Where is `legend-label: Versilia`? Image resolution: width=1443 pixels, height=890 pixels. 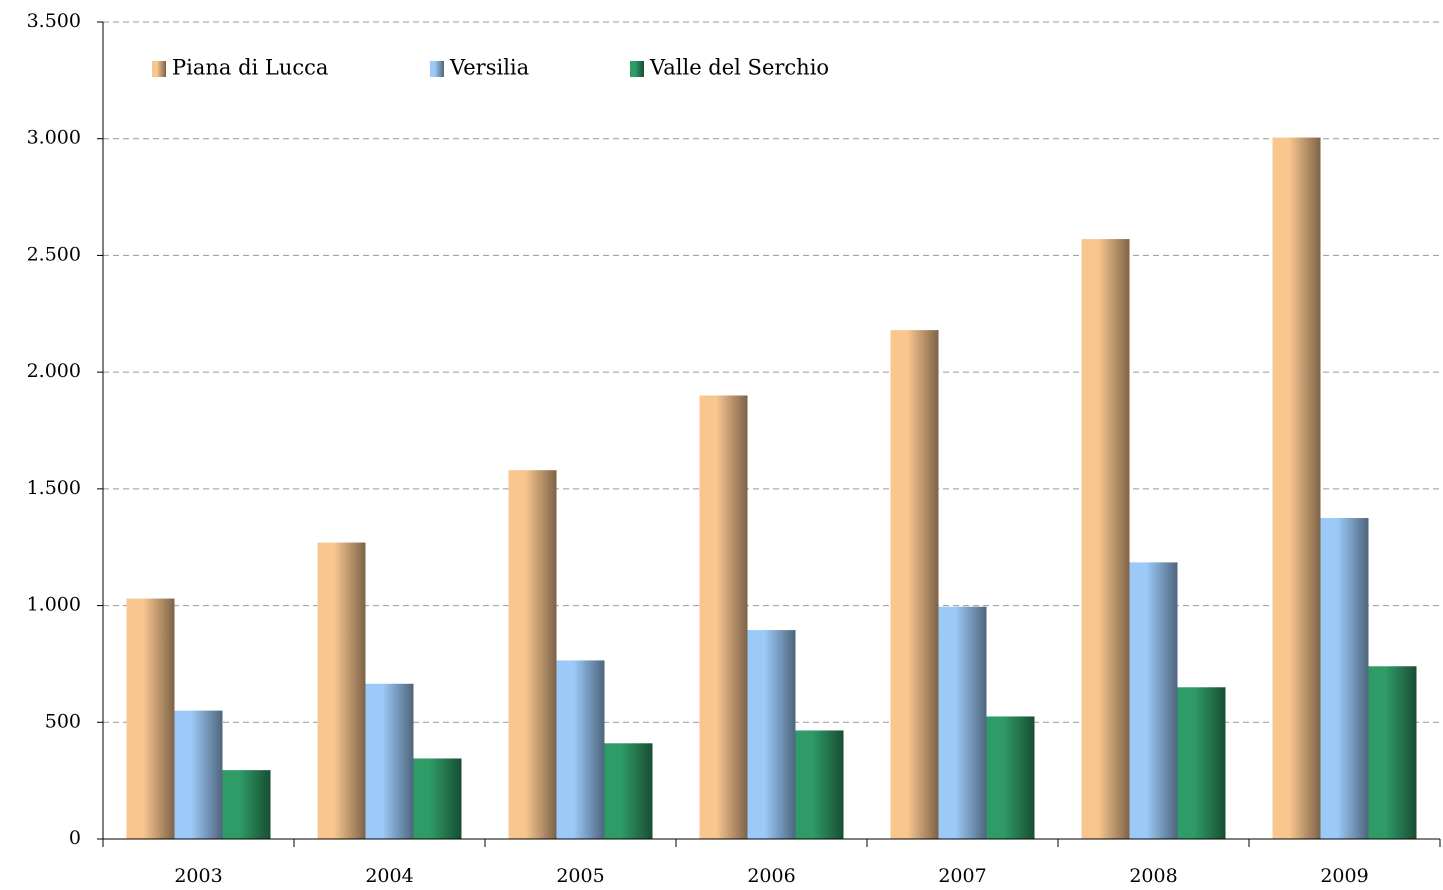
legend-label: Versilia is located at coordinates (489, 68).